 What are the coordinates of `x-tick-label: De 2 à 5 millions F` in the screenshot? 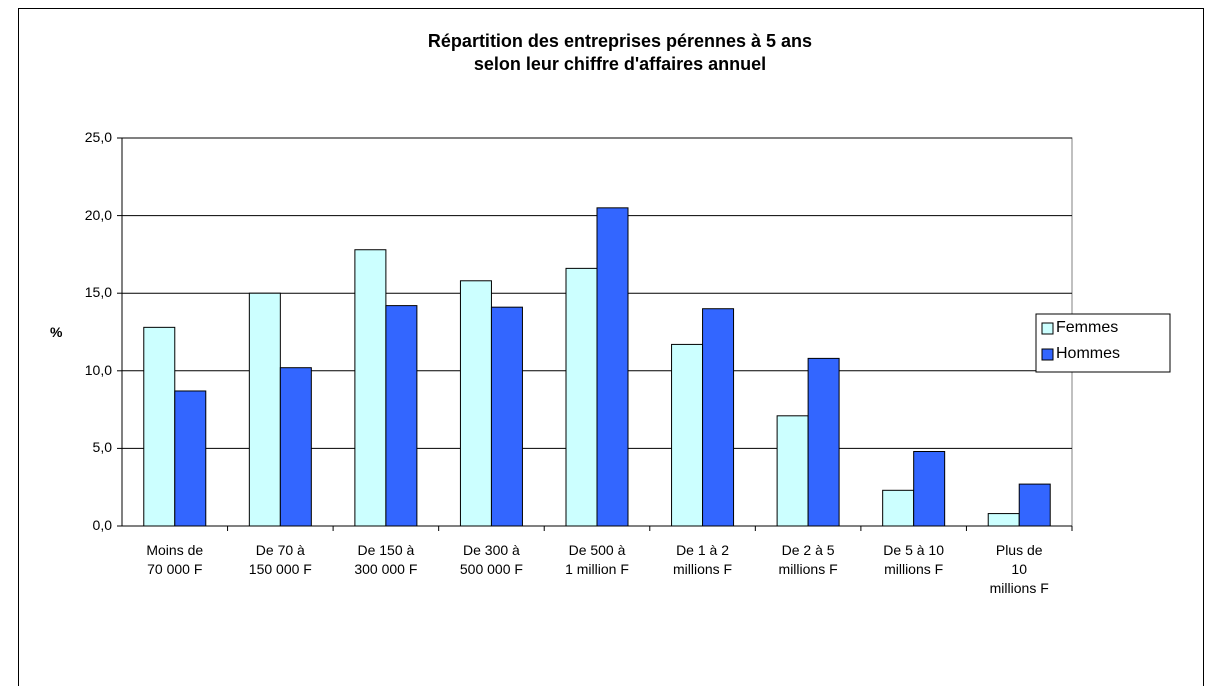 It's located at (808, 559).